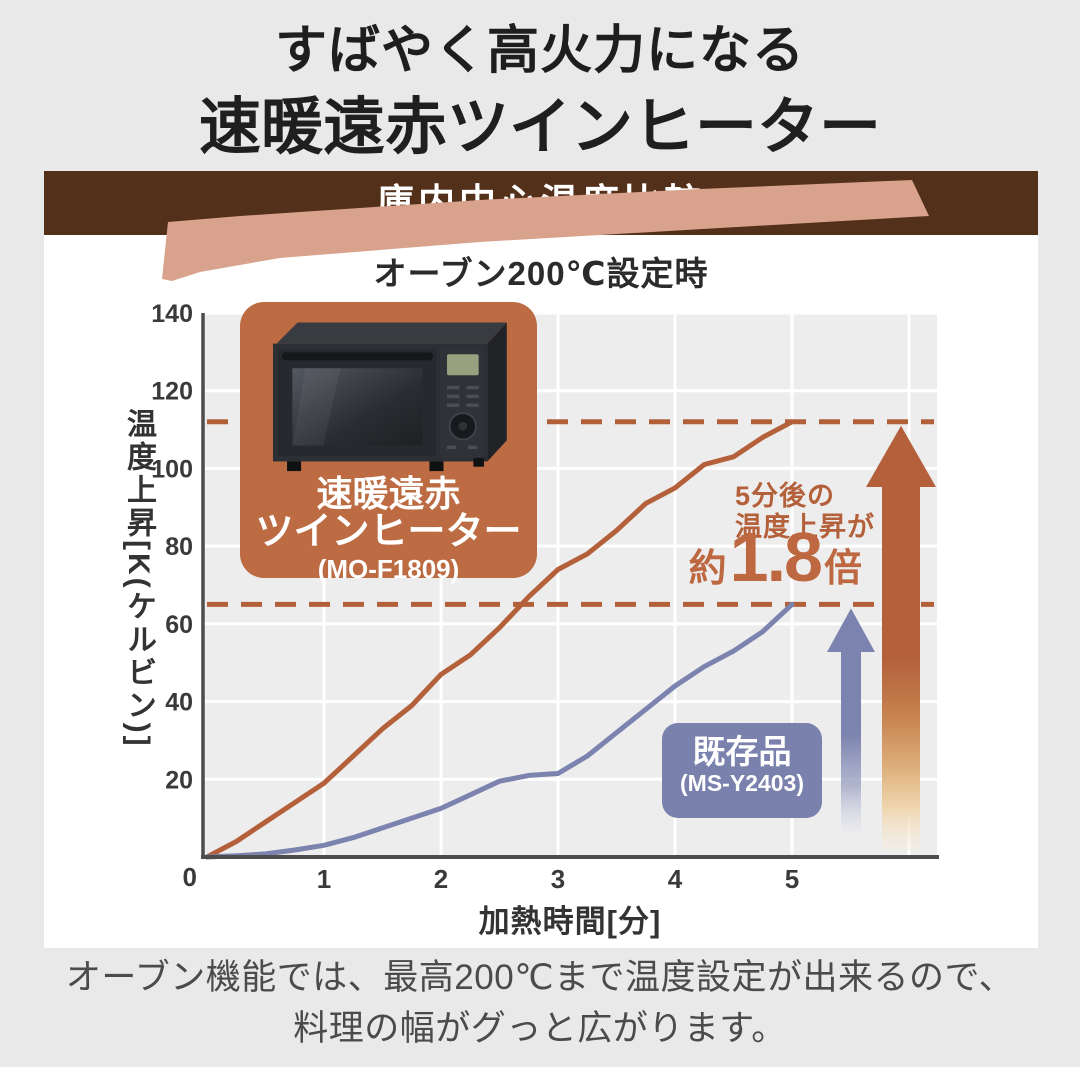  Describe the element at coordinates (545, 230) in the screenshot. I see `brush-highlight` at that location.